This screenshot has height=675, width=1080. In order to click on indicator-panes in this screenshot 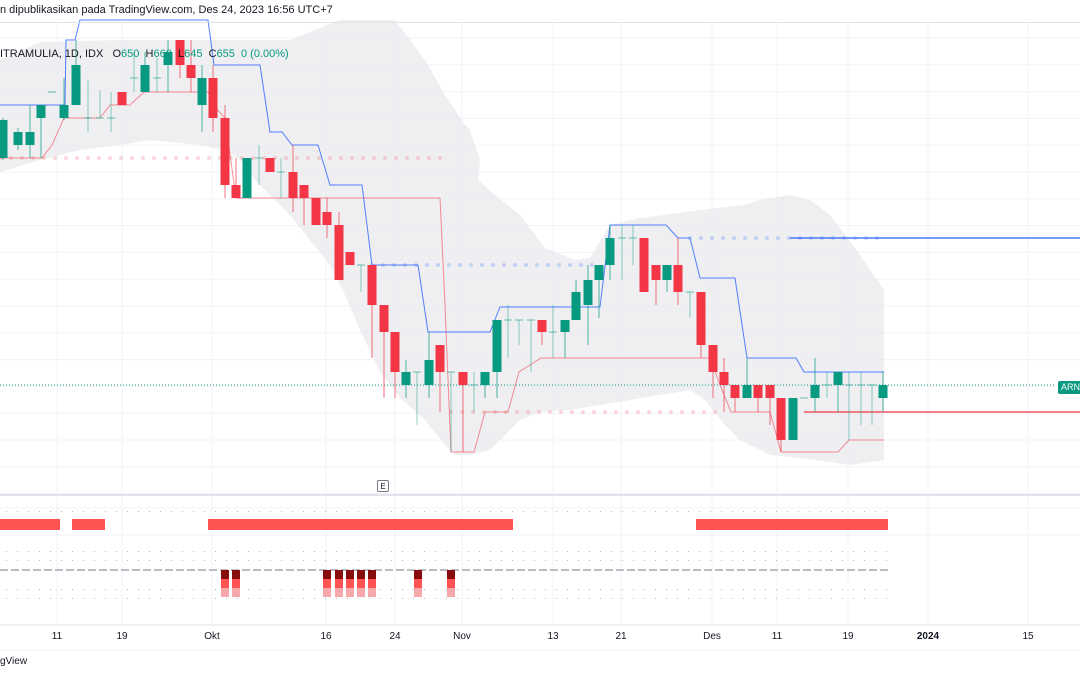, I will do `click(444, 555)`.